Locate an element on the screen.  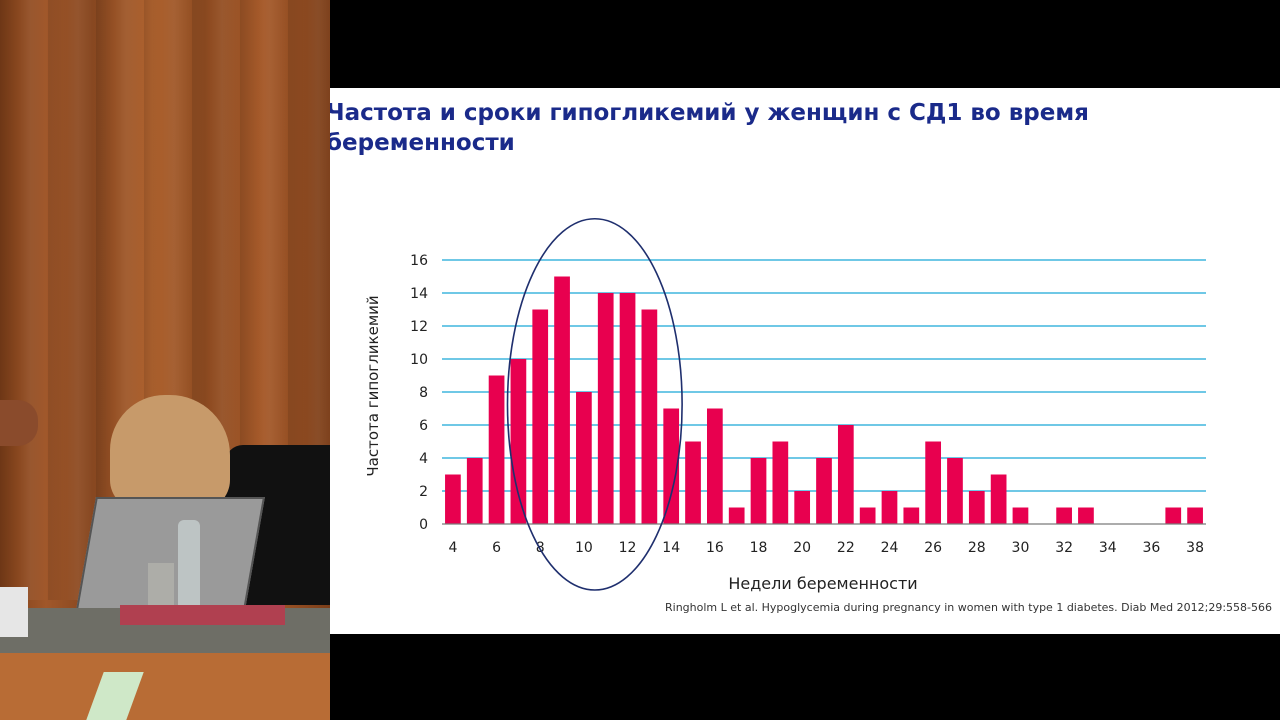
speaker-hand is located at coordinates (19, 423).